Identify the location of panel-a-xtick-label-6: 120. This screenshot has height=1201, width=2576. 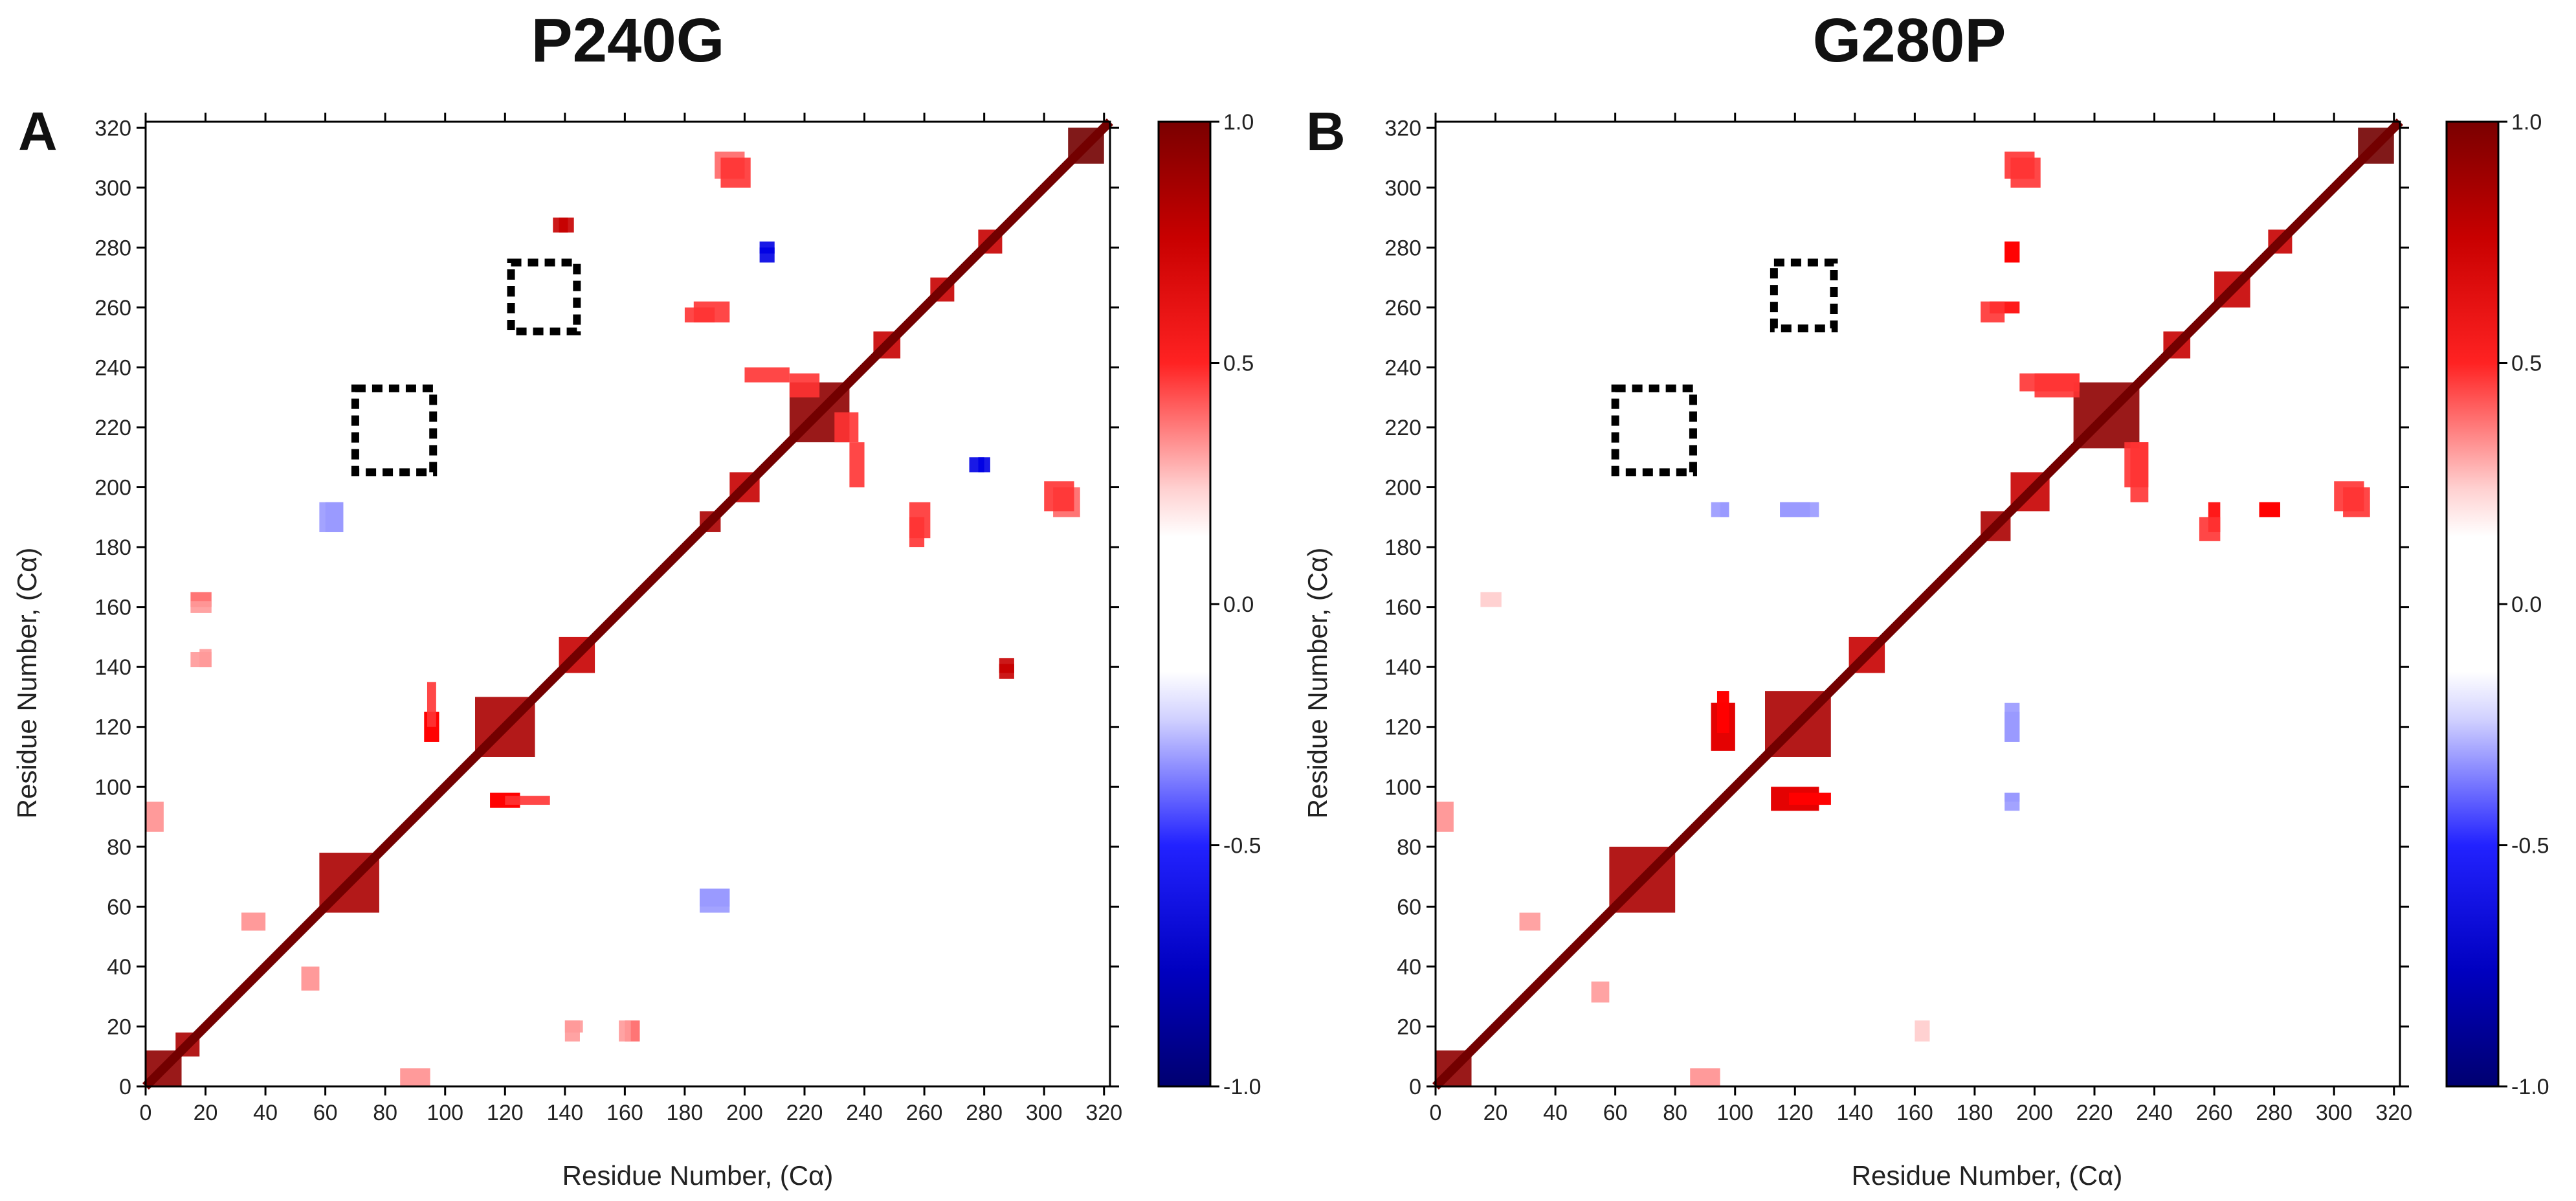
(505, 1113).